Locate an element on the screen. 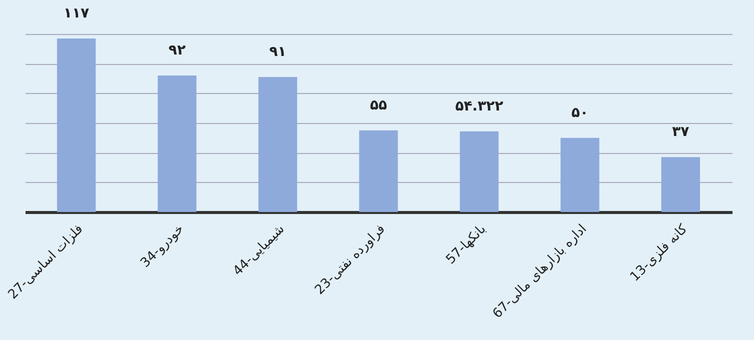 The image size is (754, 340). data-label: ۱۱۷ is located at coordinates (77, 13).